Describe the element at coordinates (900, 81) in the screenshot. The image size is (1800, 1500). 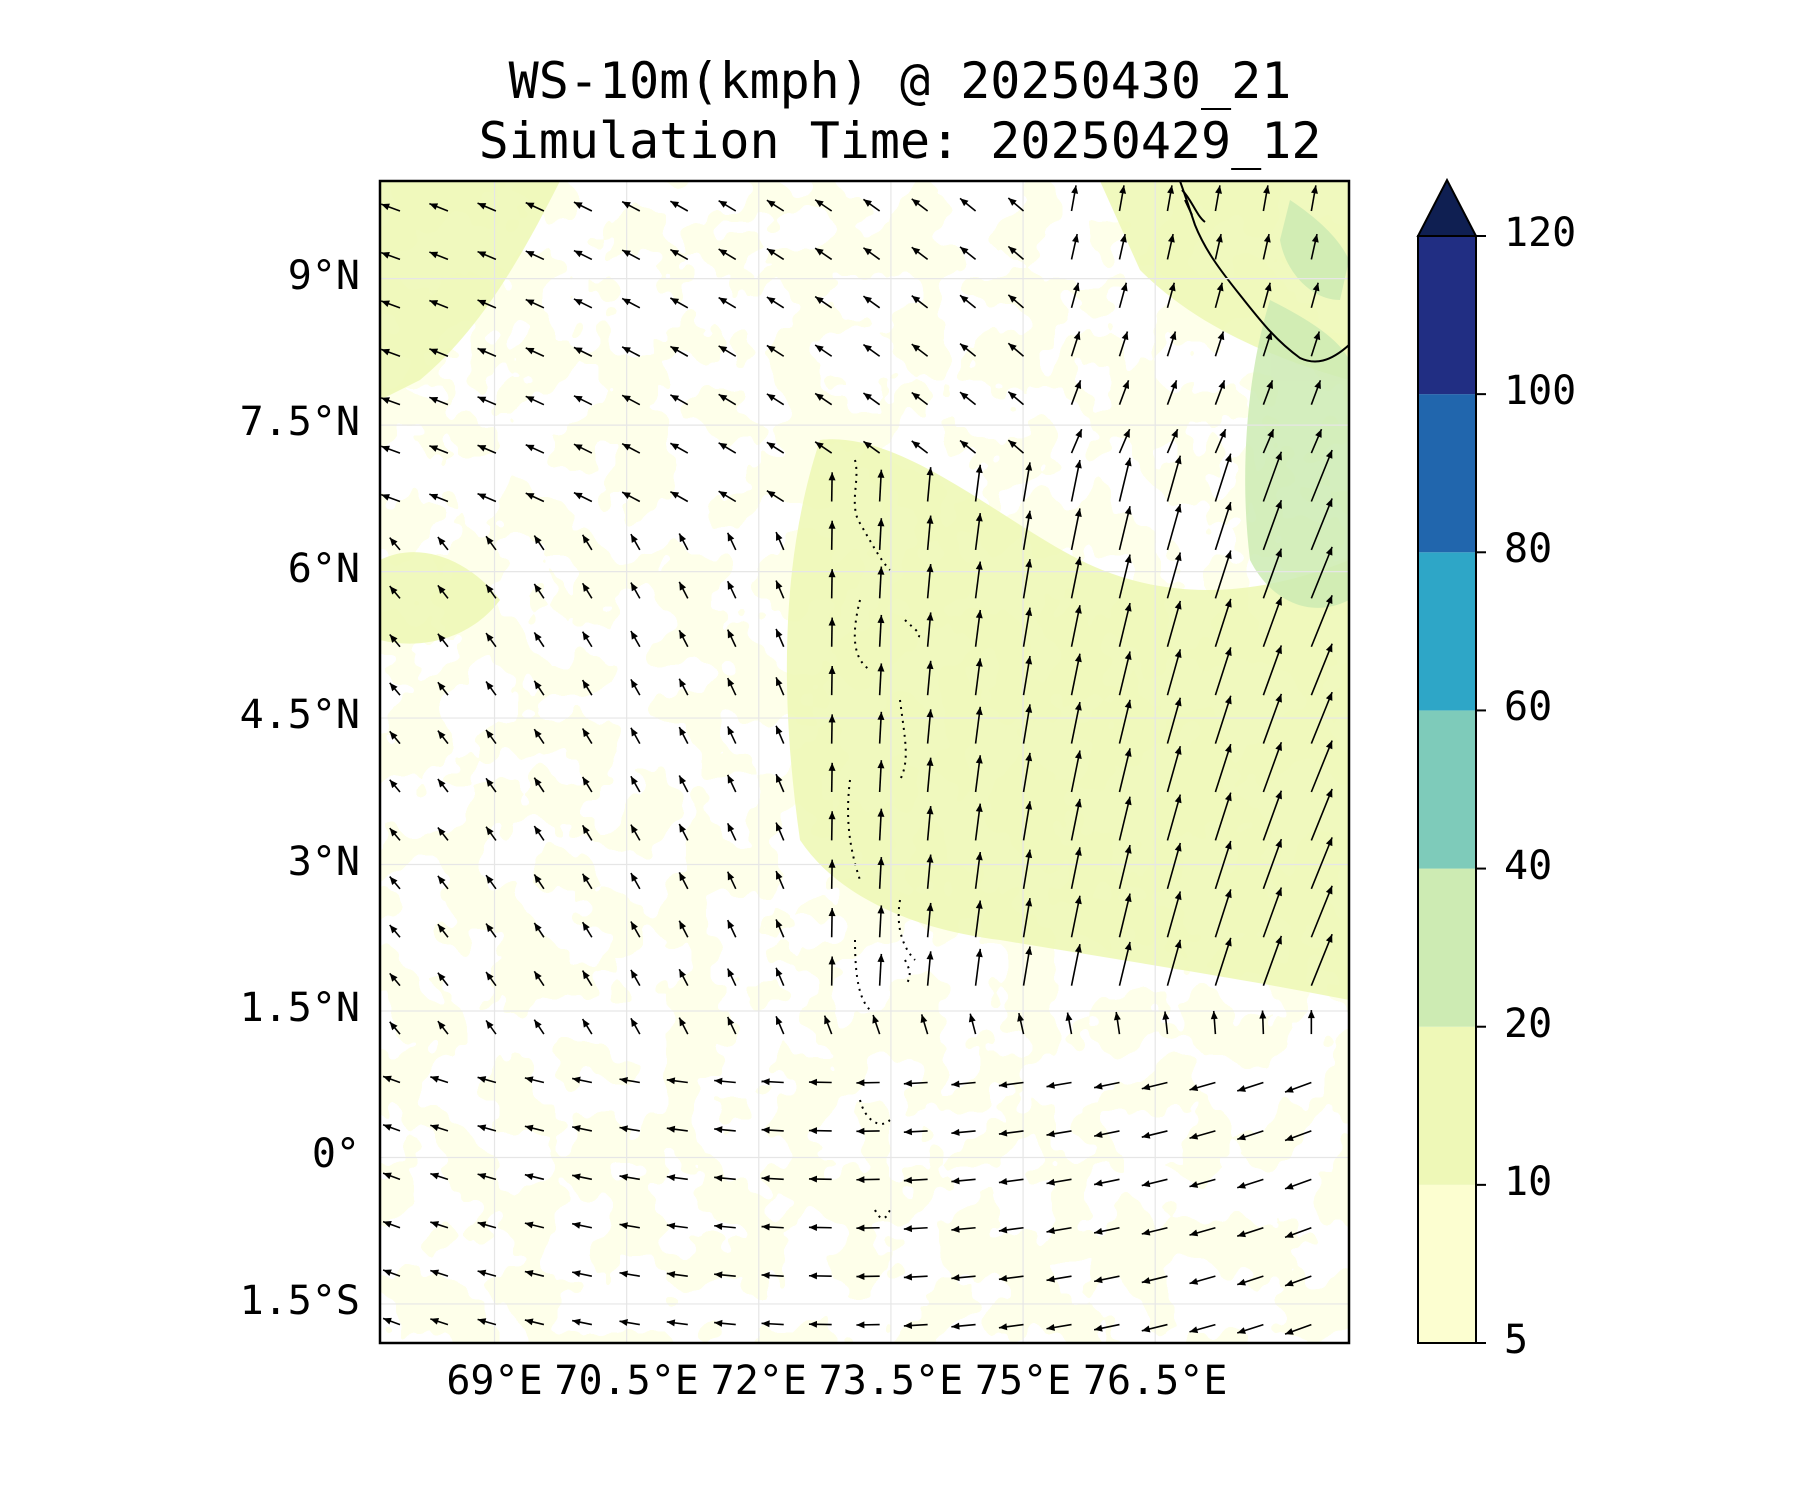
I see `plot-title: WS-10m(kmph) @ 20250430_21` at that location.